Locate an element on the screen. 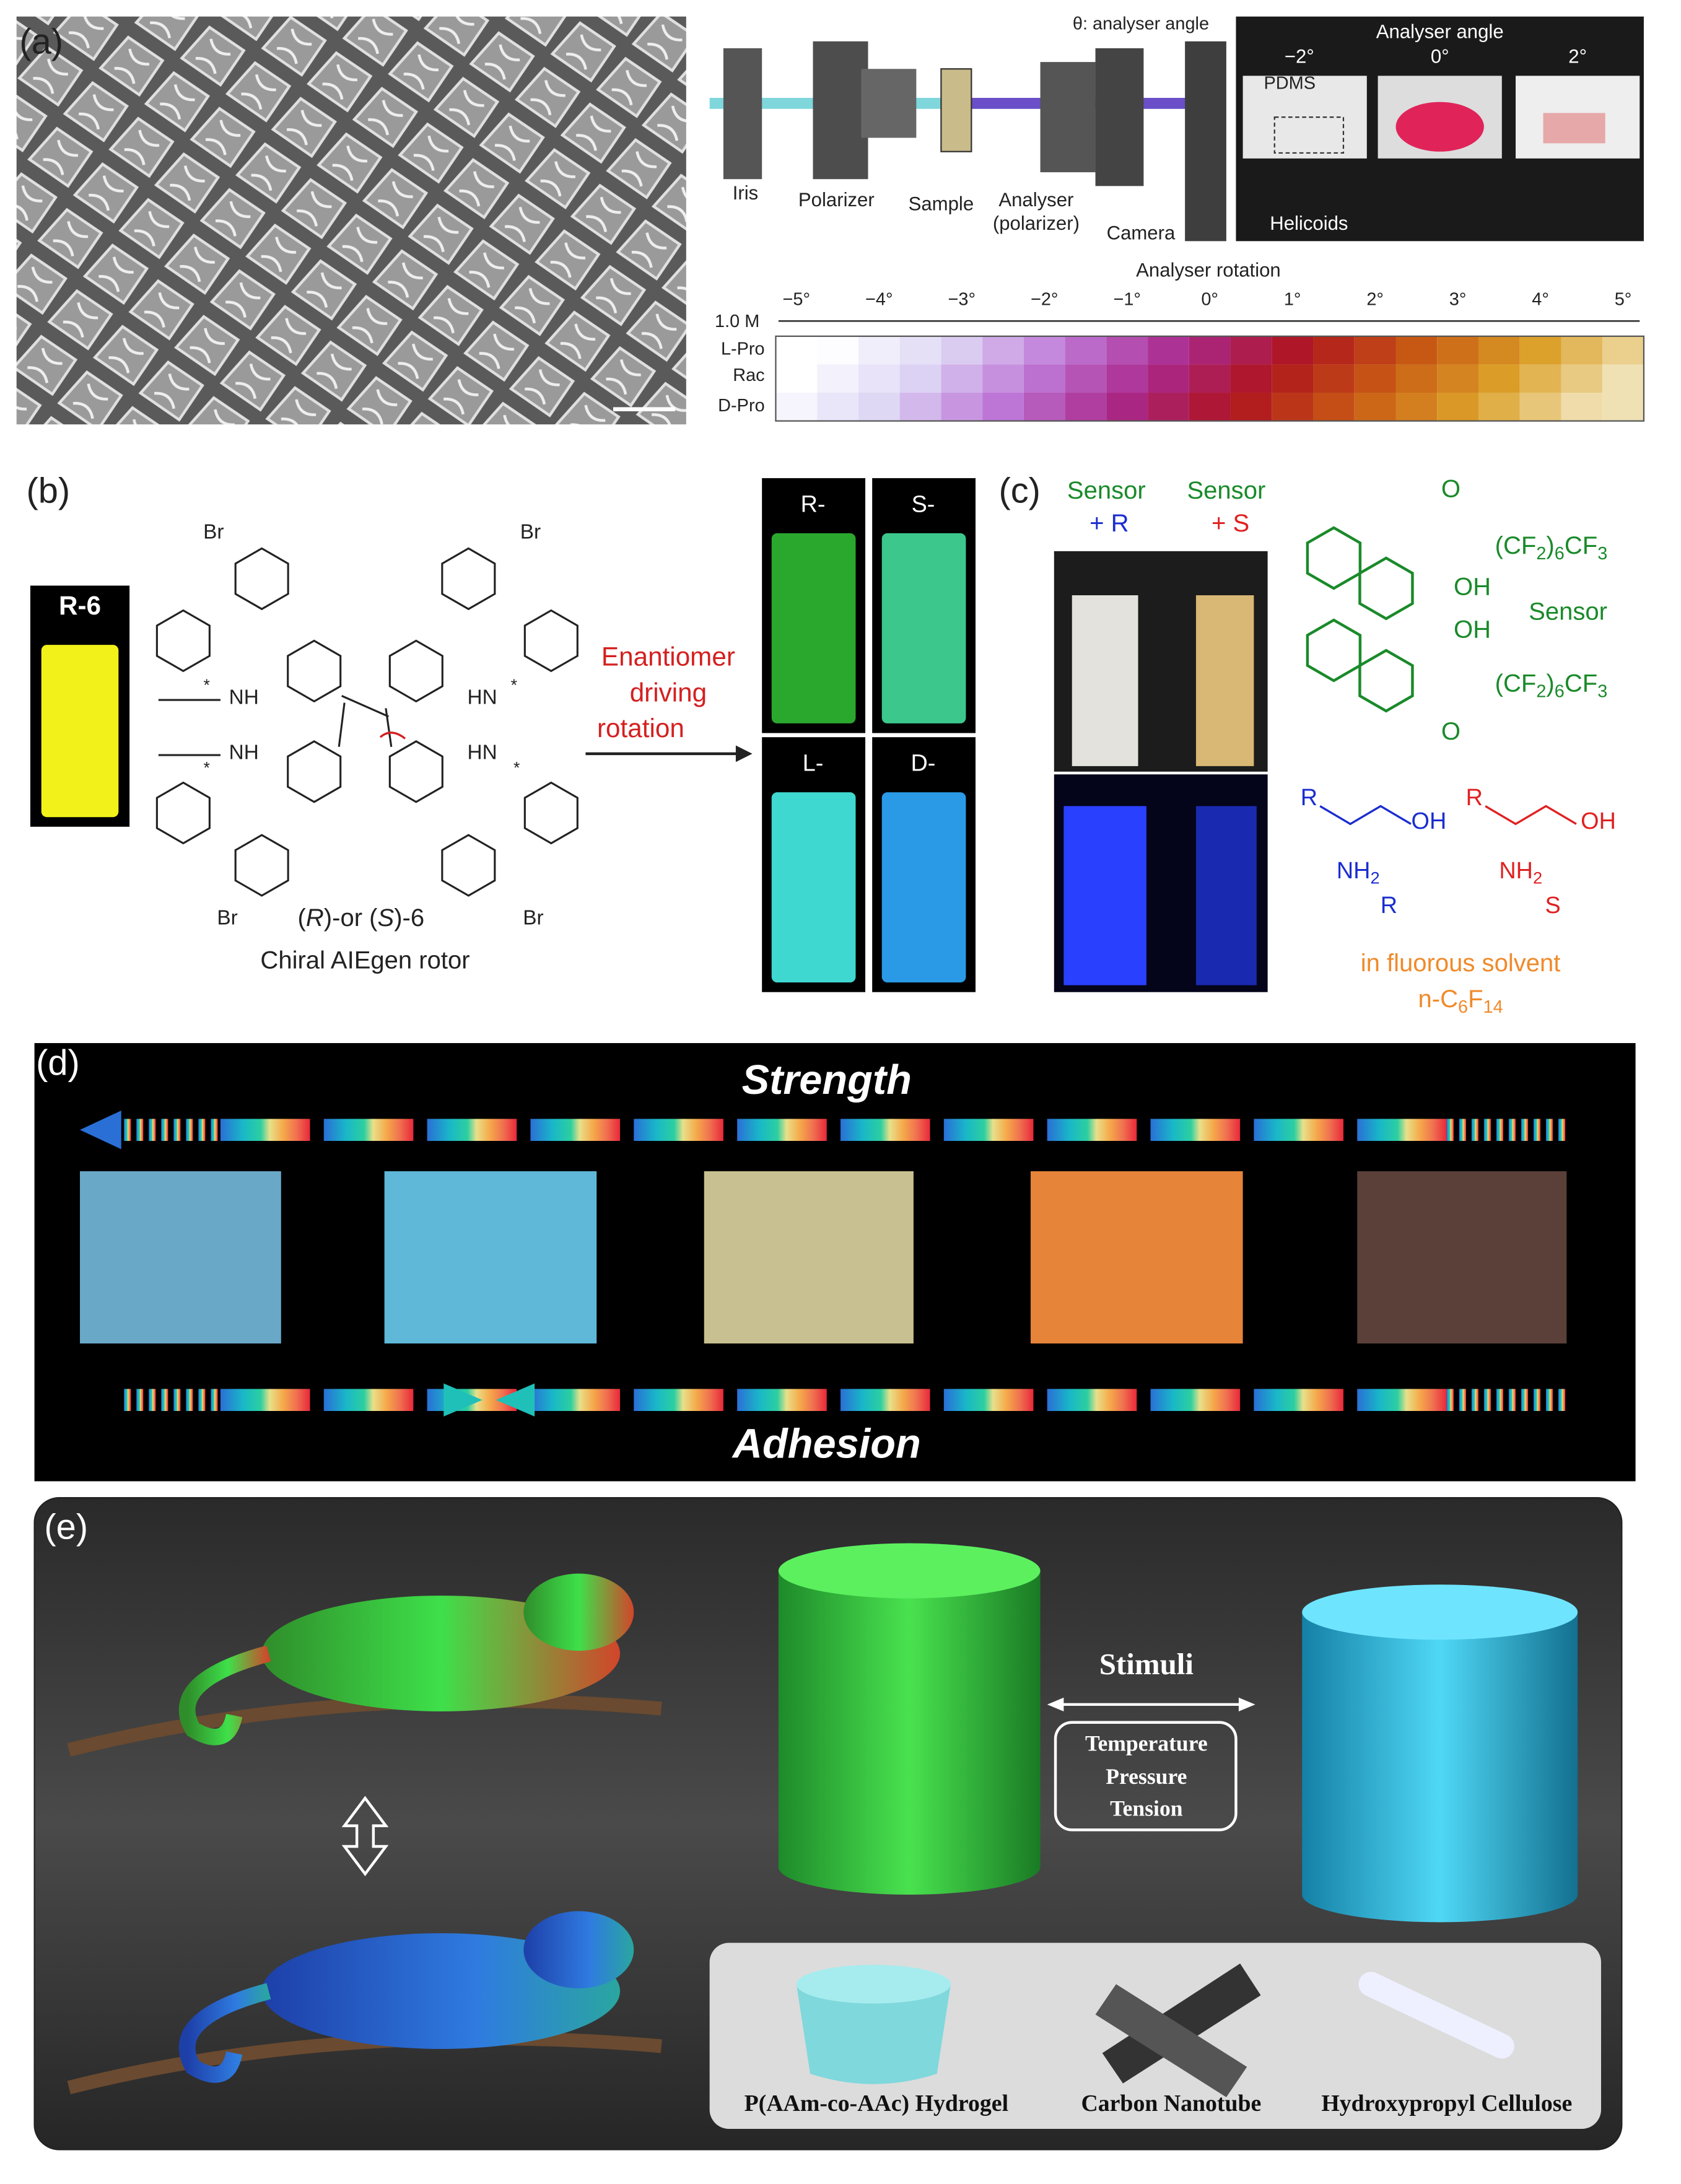 This screenshot has width=1681, height=2184. rotation-tick: 2° is located at coordinates (1375, 300).